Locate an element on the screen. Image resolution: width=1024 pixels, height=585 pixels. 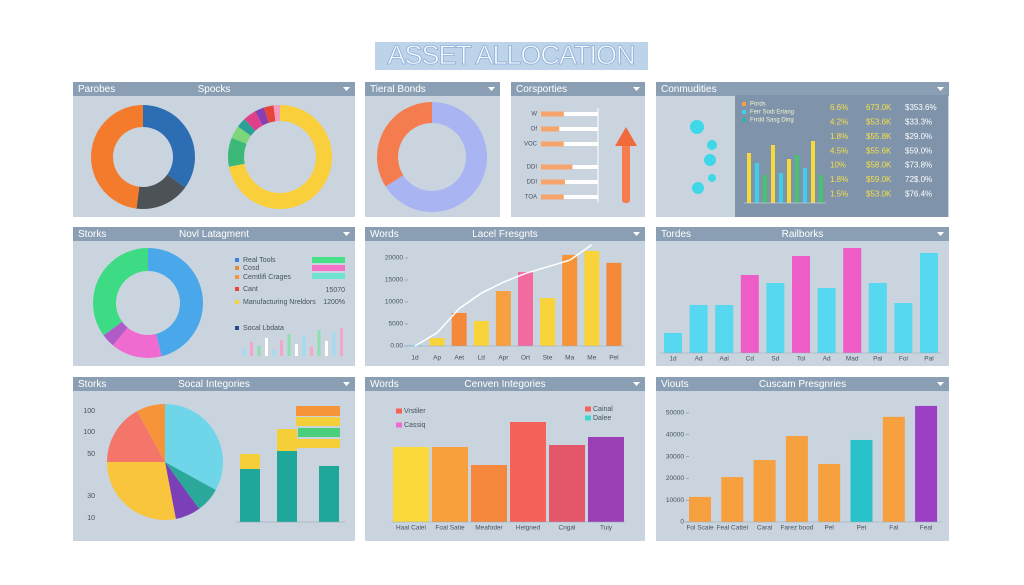
axis-label: 10 is located at coordinates (91, 518).